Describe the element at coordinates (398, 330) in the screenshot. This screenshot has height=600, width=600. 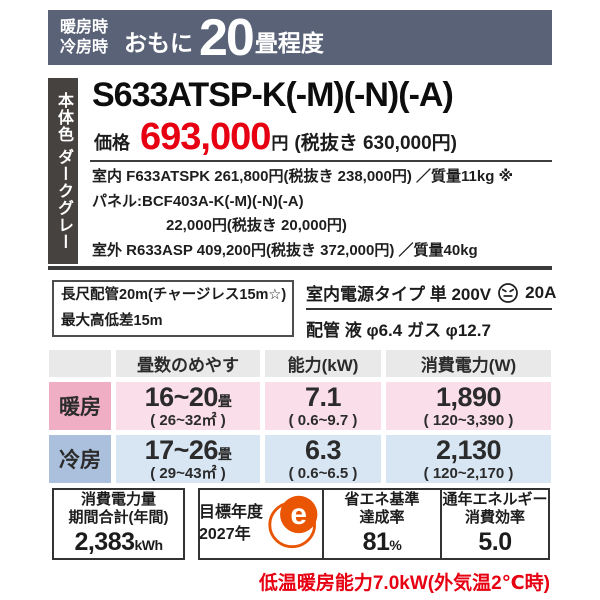
I see `pipe-diameter-line: 配管 液 φ6.4 ガス φ12.7` at that location.